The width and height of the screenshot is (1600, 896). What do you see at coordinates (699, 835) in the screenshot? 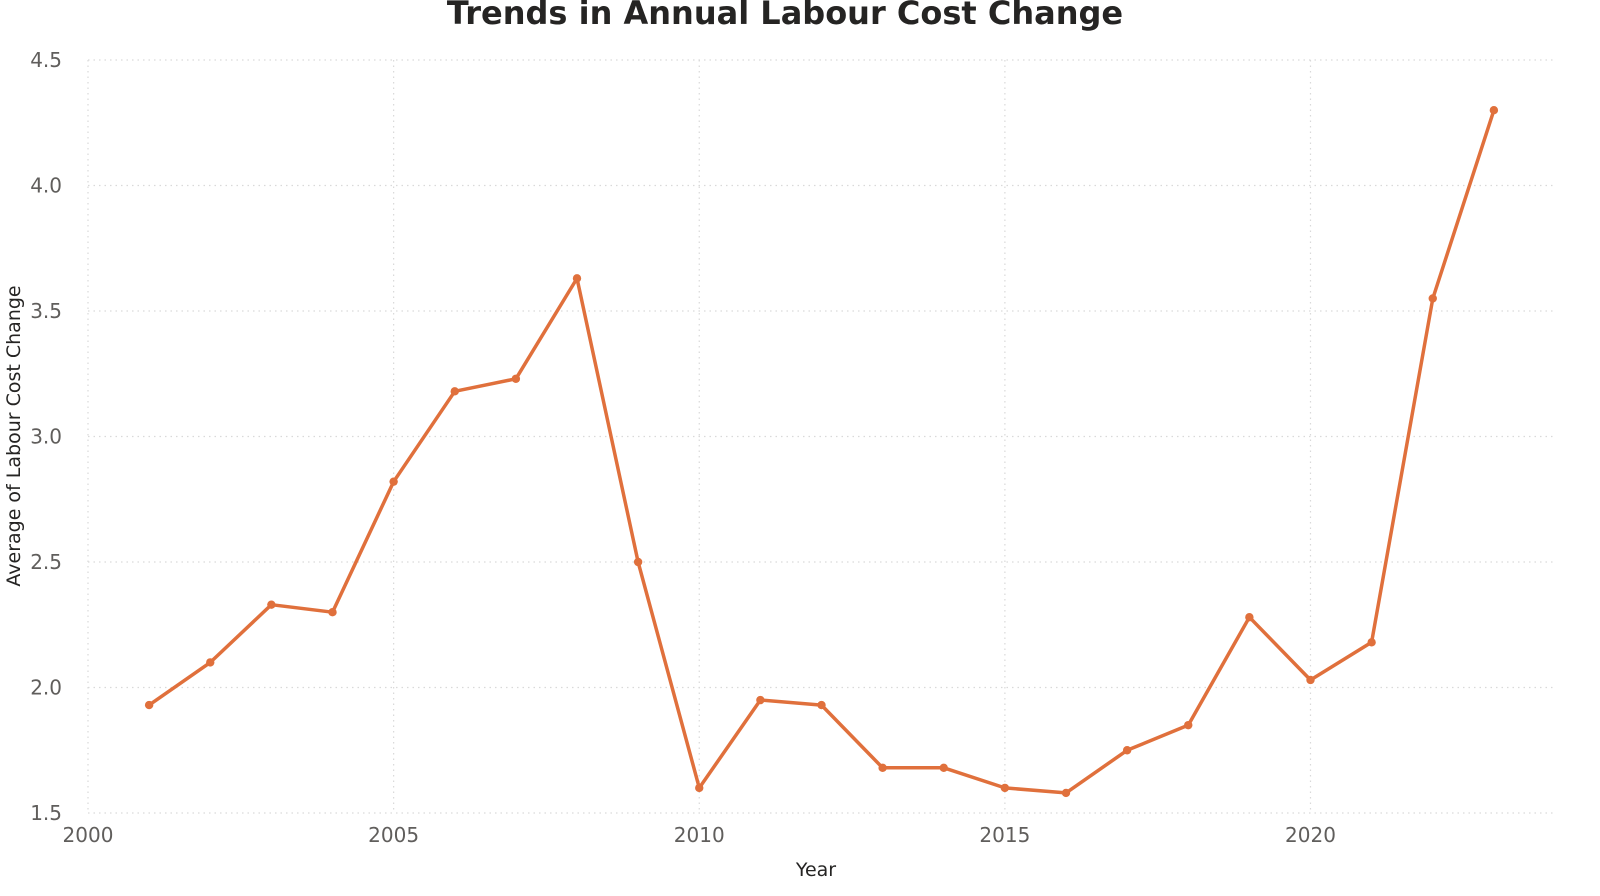
I see `x-tick-label: 2010` at bounding box center [699, 835].